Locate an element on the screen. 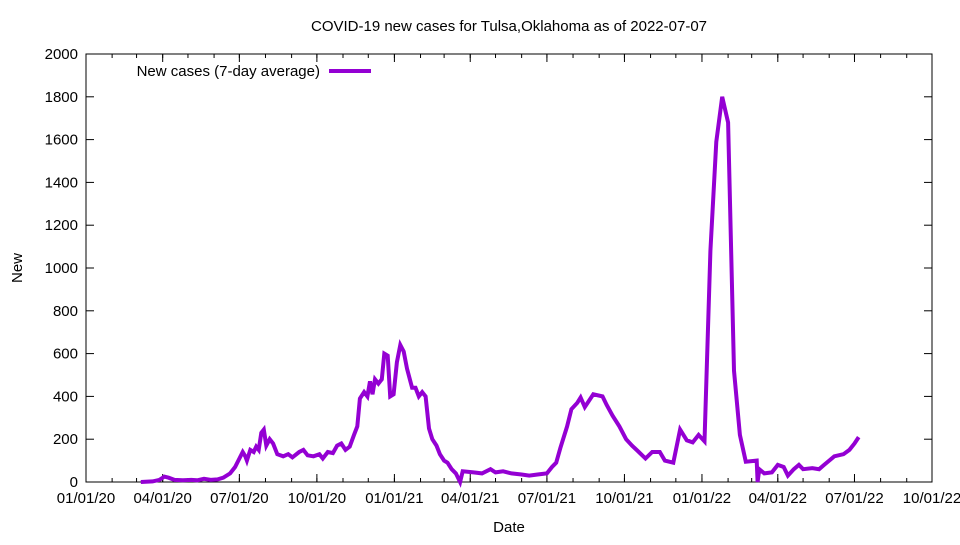 The height and width of the screenshot is (545, 960). x-tick-label: 01/01/20 is located at coordinates (86, 498).